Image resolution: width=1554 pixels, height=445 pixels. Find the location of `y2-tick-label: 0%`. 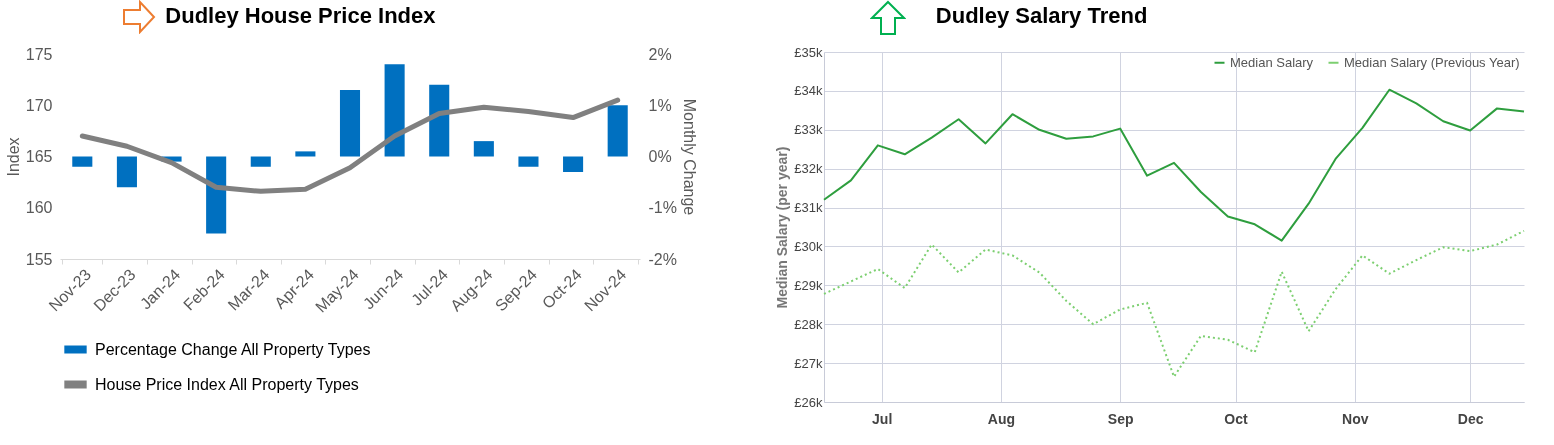

y2-tick-label: 0% is located at coordinates (660, 156).